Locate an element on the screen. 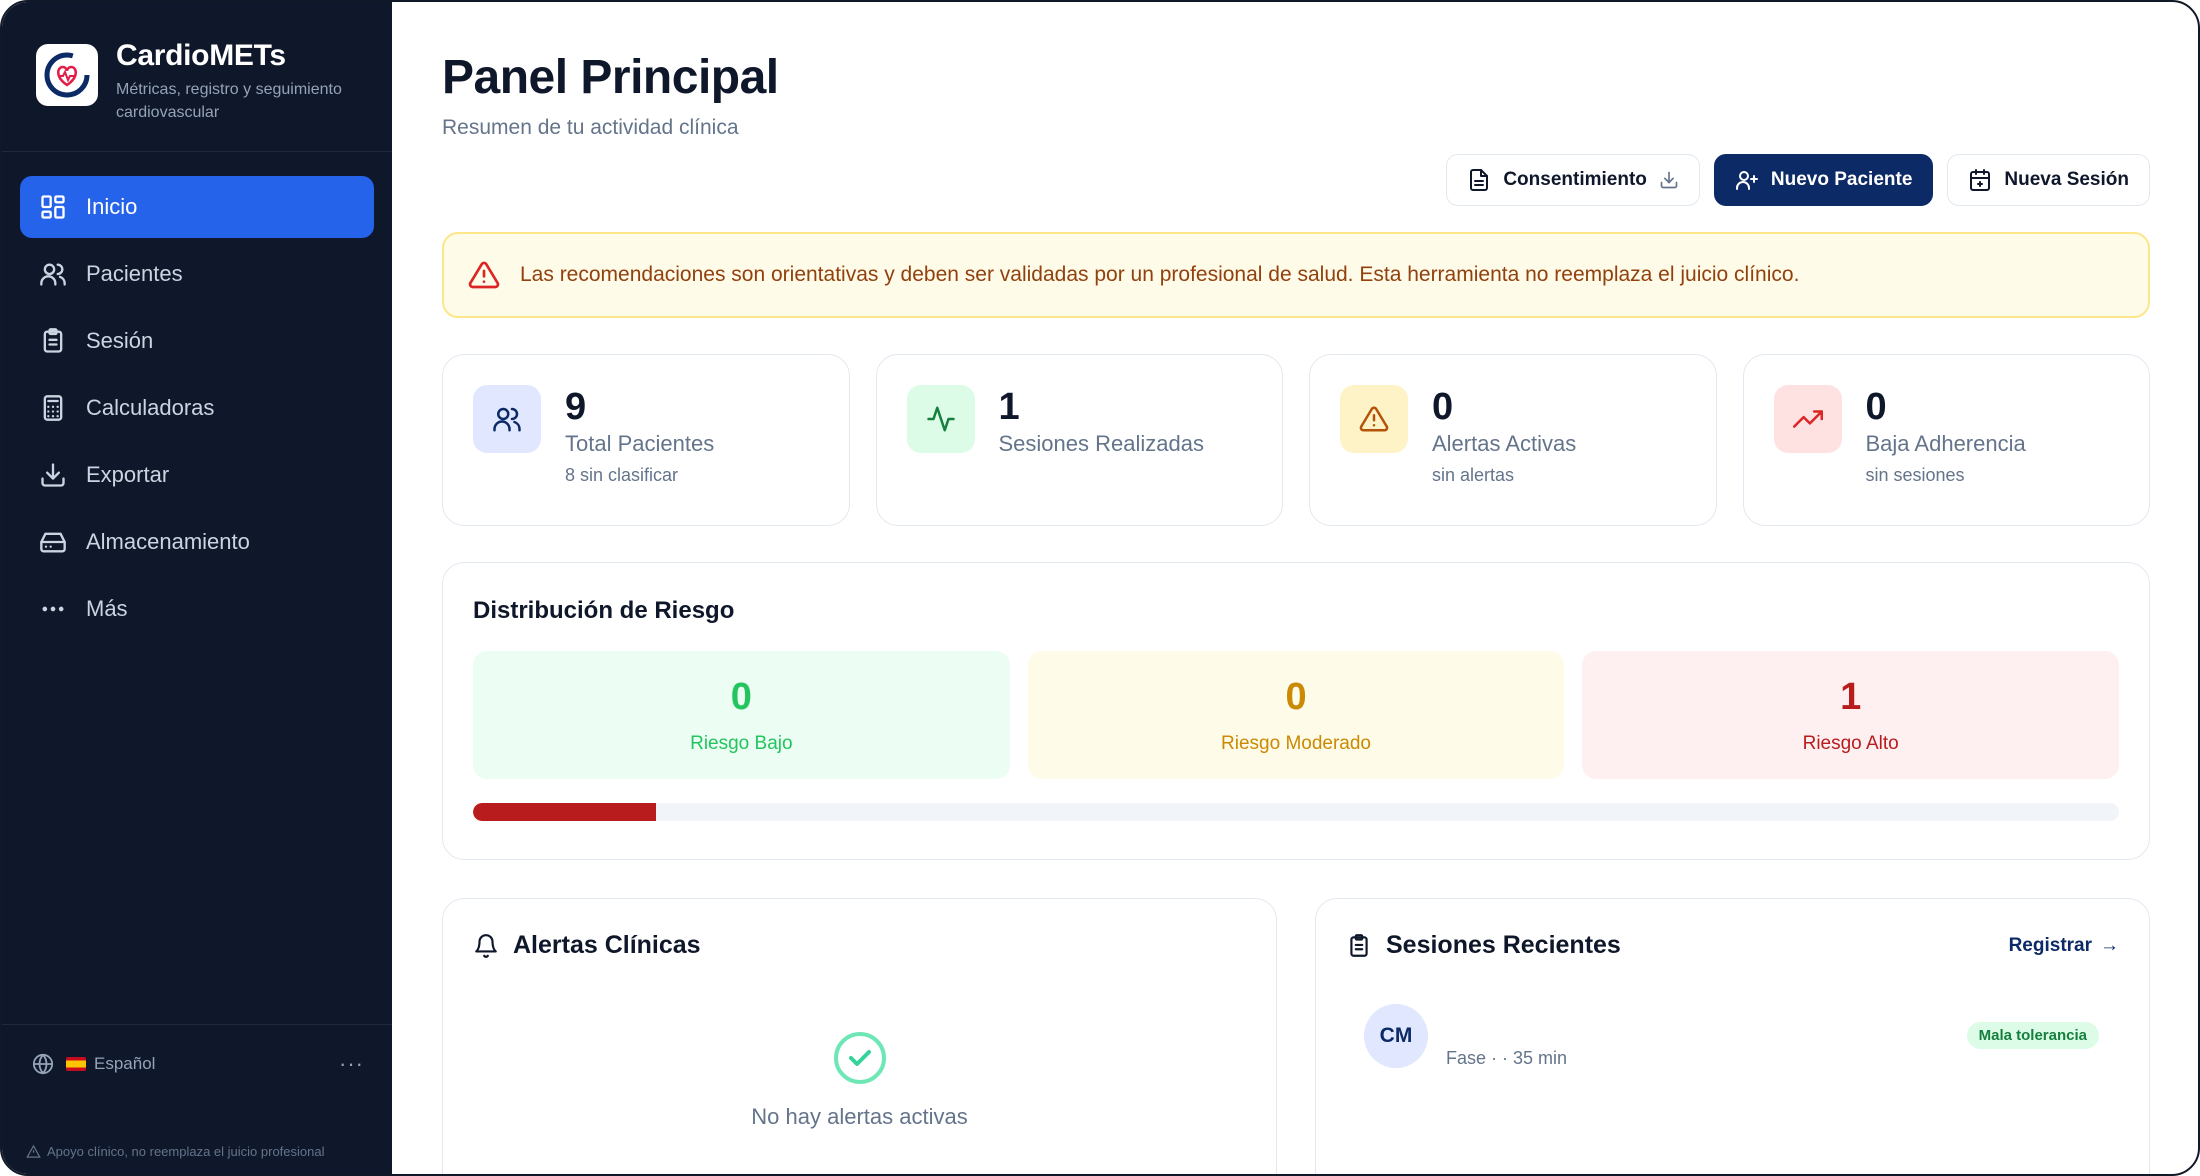  avatar: CM is located at coordinates (1396, 1035).